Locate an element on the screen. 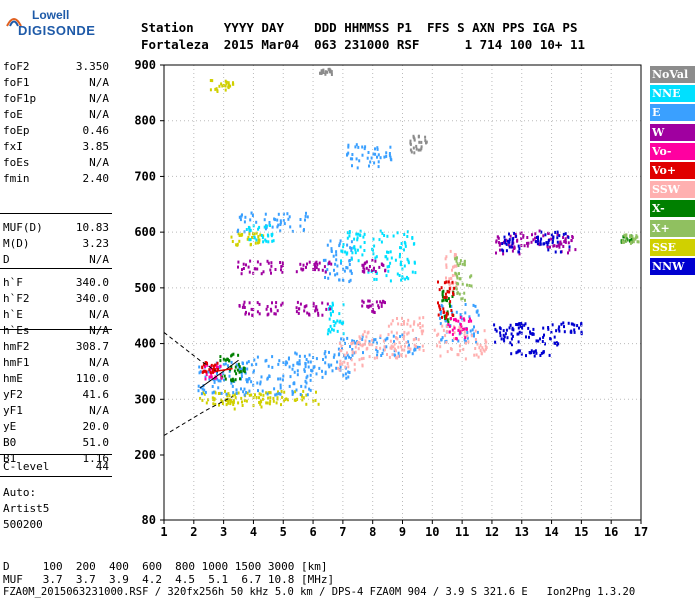 This screenshot has height=600, width=700. param-row: MUF(D) 10.83 is located at coordinates (56, 228).